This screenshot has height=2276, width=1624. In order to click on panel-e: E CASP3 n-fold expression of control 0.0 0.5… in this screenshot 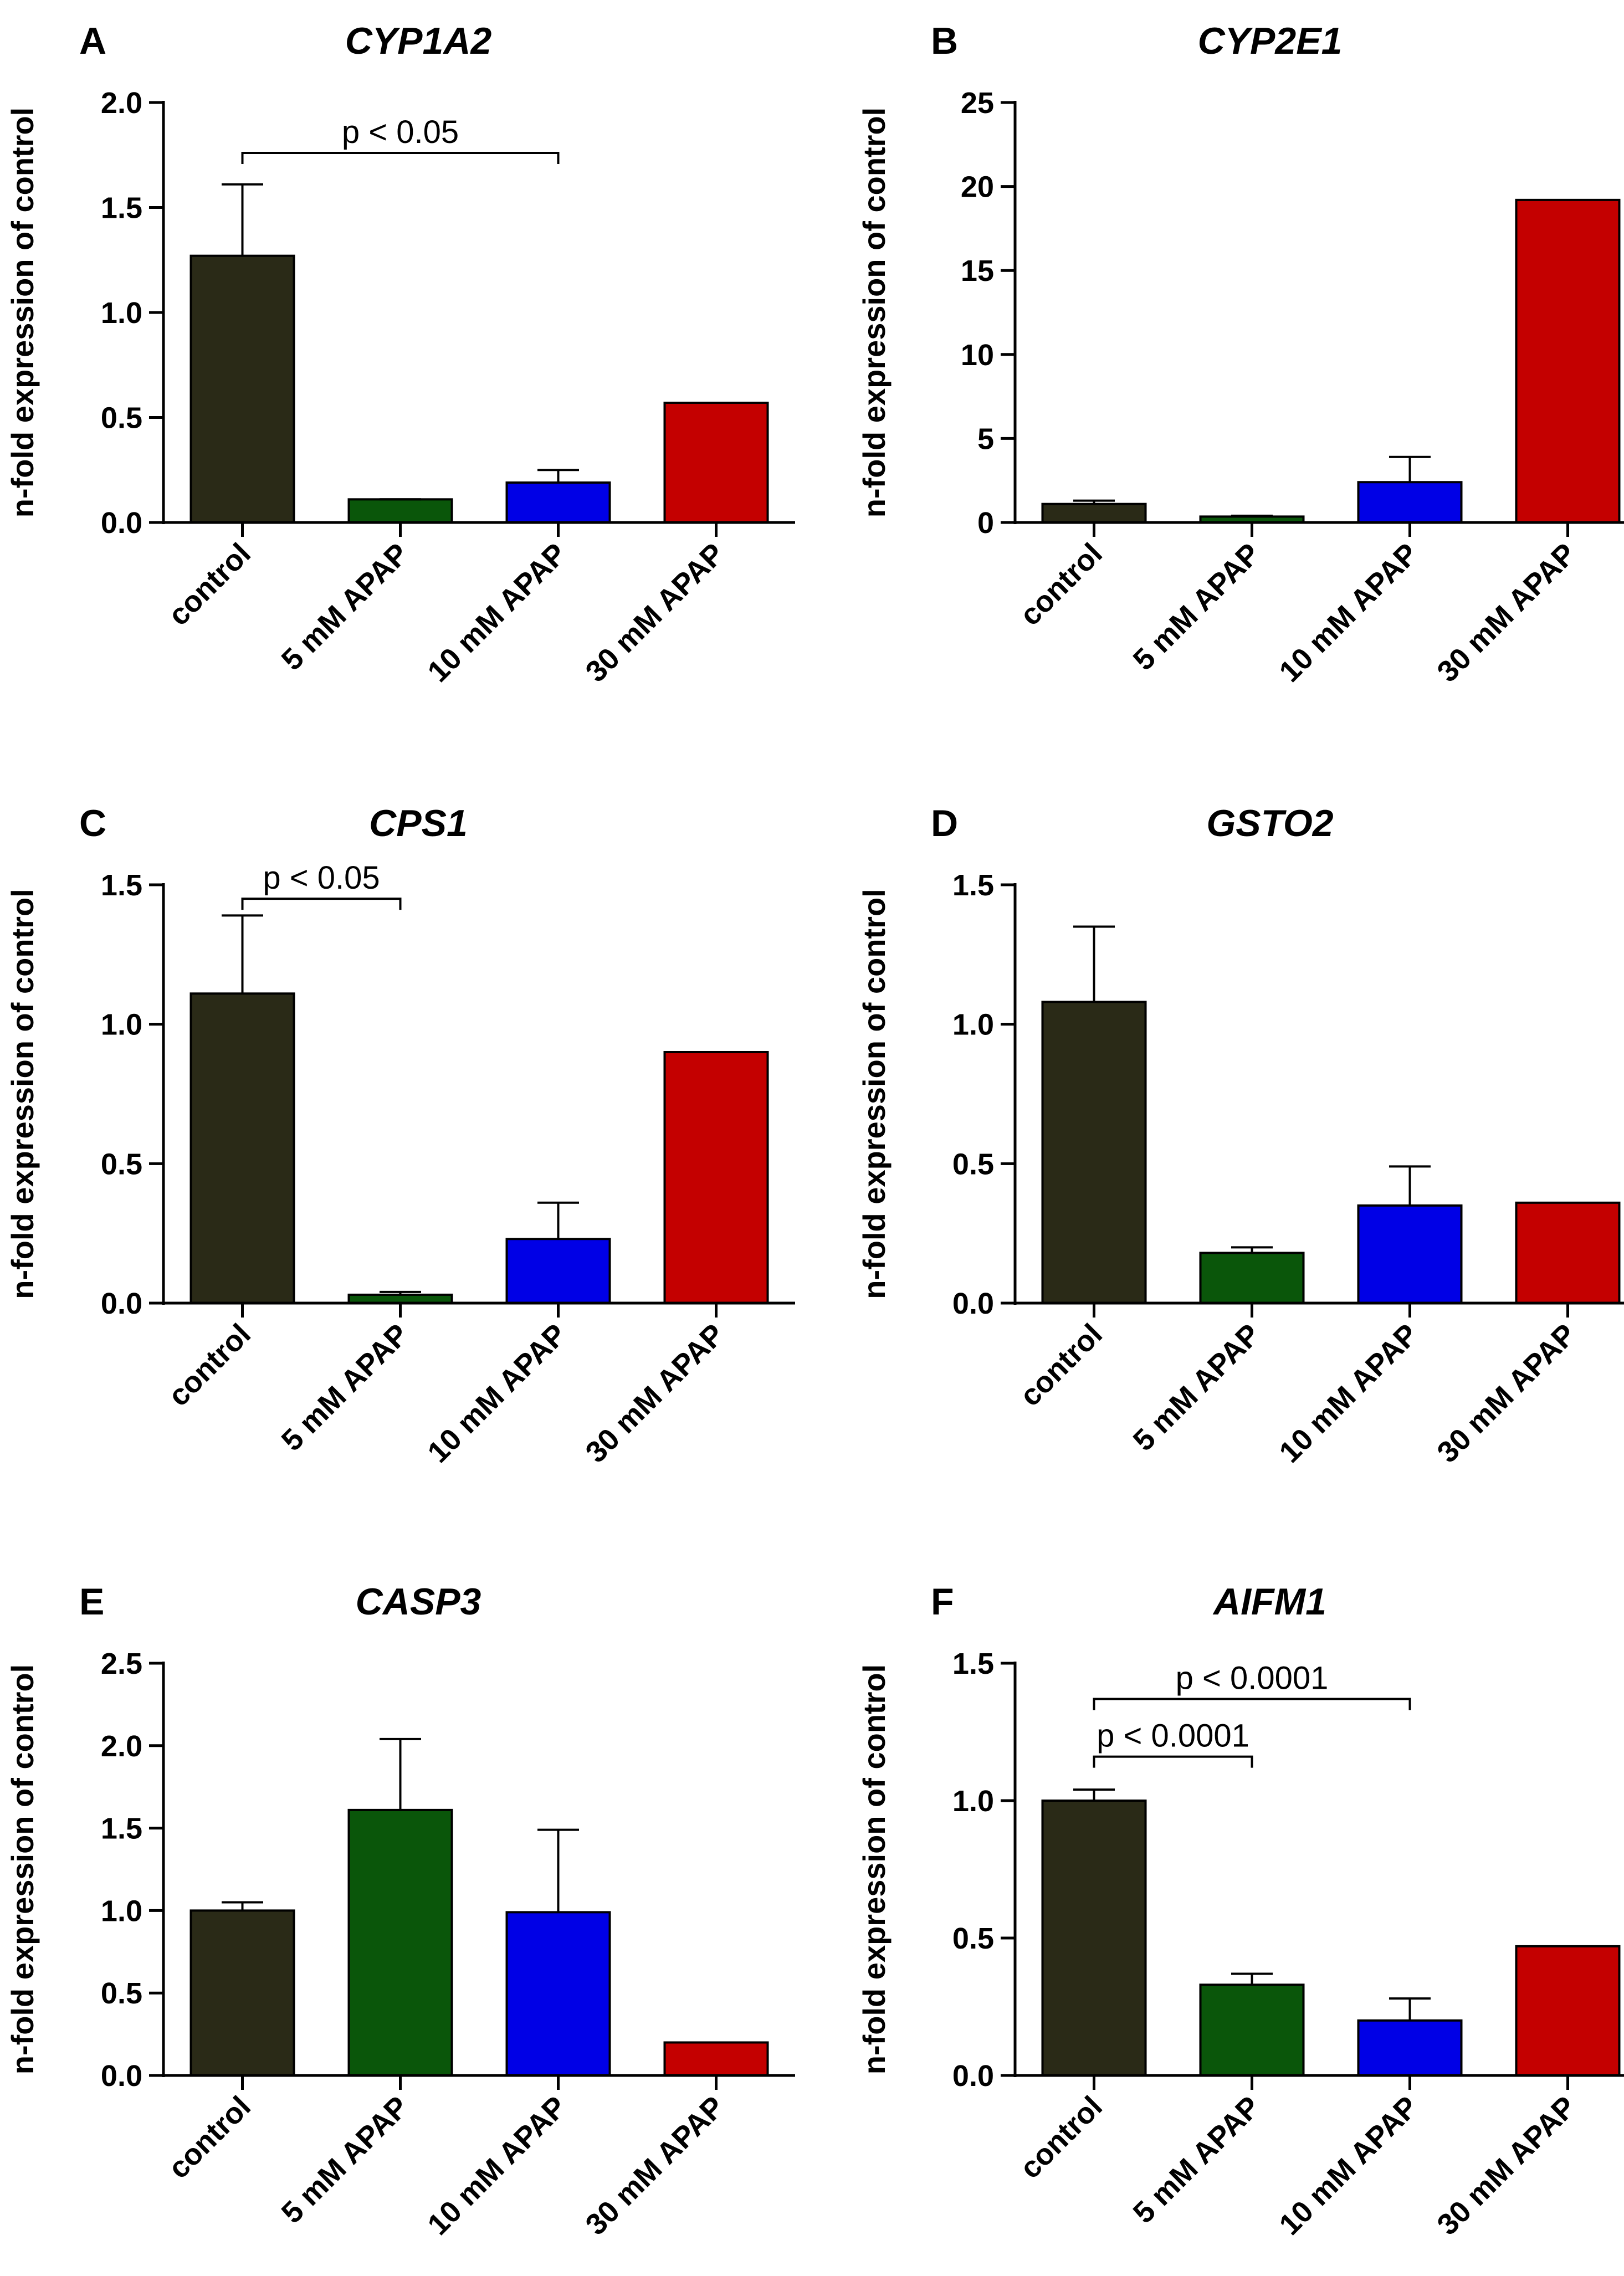, I will do `click(400, 1911)`.